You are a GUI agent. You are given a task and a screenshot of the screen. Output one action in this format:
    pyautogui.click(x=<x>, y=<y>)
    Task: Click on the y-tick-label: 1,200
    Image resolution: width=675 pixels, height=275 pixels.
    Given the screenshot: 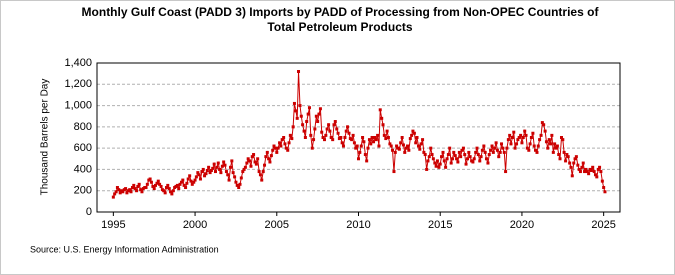 What is the action you would take?
    pyautogui.click(x=78, y=84)
    